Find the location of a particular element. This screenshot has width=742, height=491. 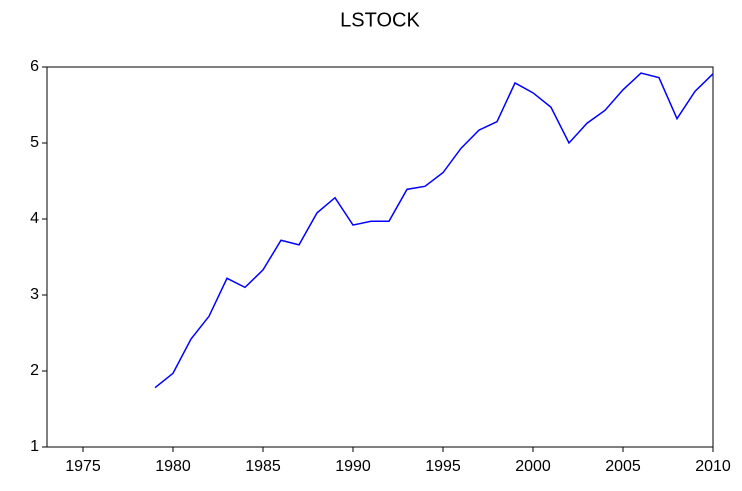

y-tick-label: 5 is located at coordinates (34, 142).